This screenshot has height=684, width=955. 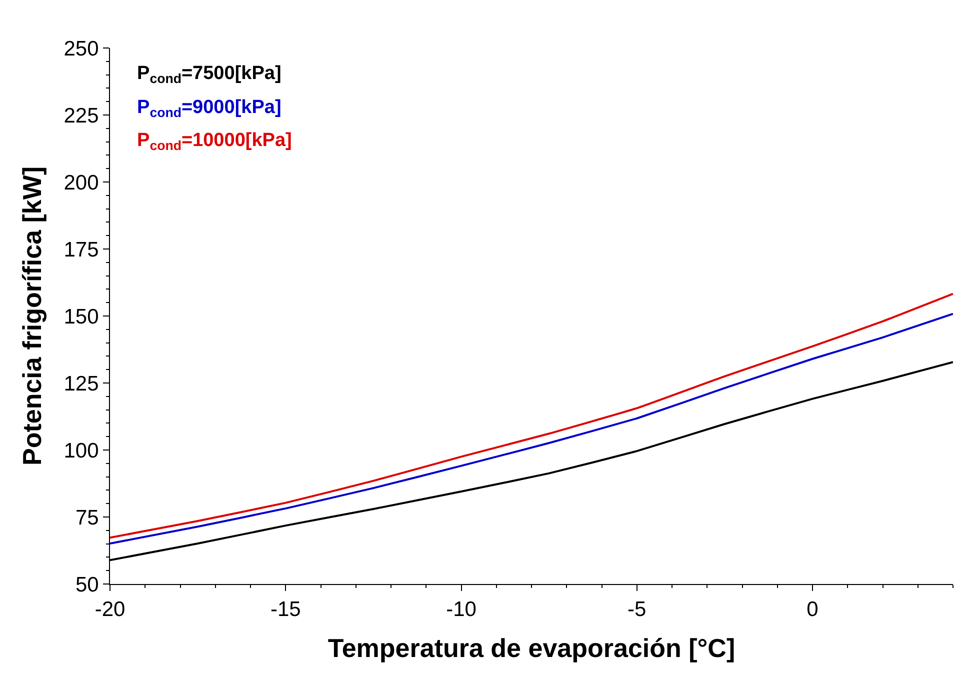 I want to click on y-tick-label: 100, so click(x=81, y=450).